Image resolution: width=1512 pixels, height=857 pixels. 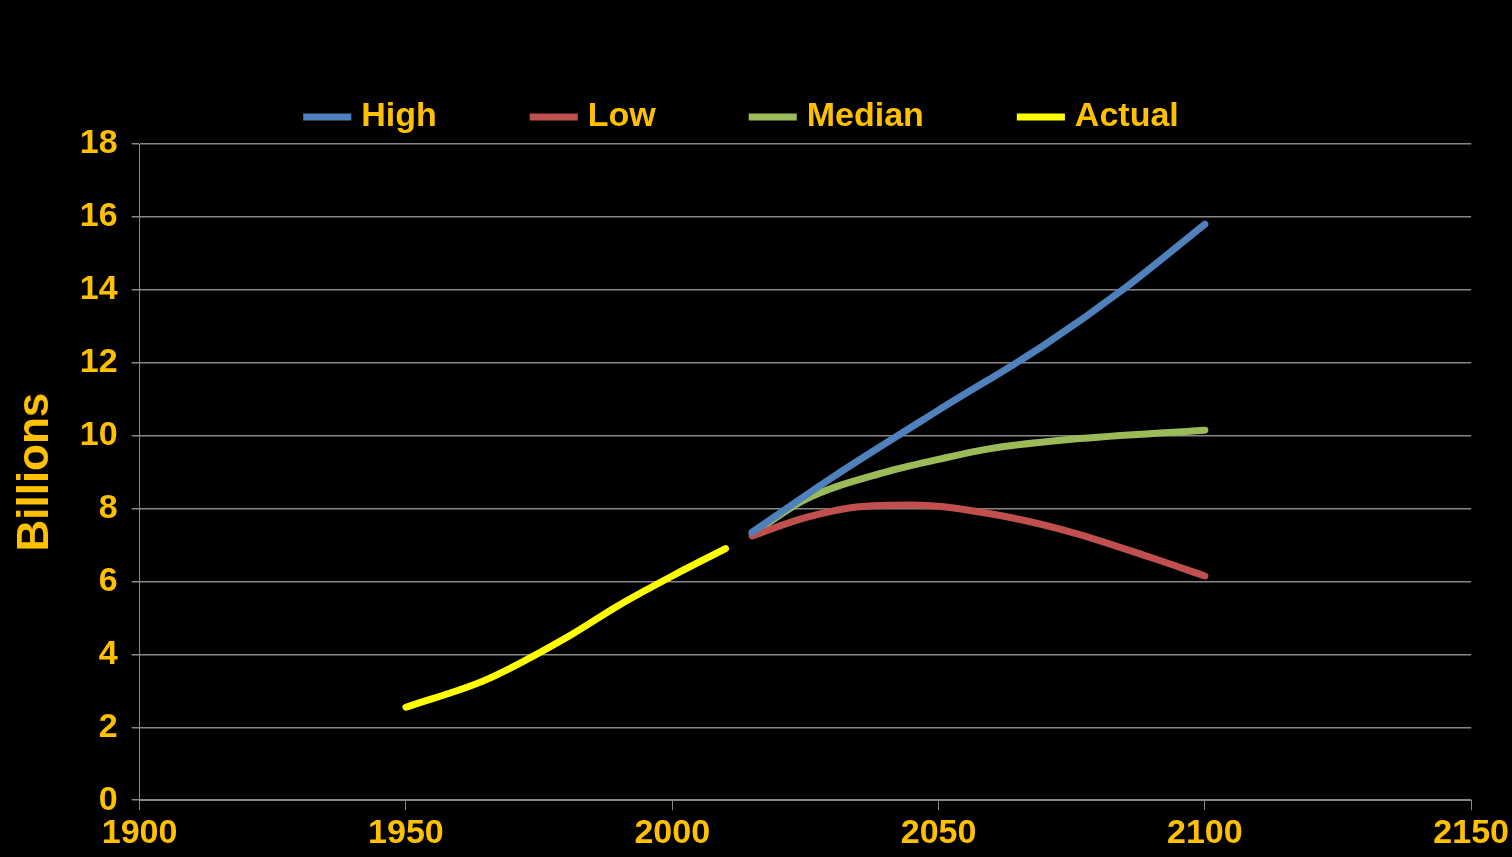 I want to click on y-tick-label: 10, so click(x=98, y=433).